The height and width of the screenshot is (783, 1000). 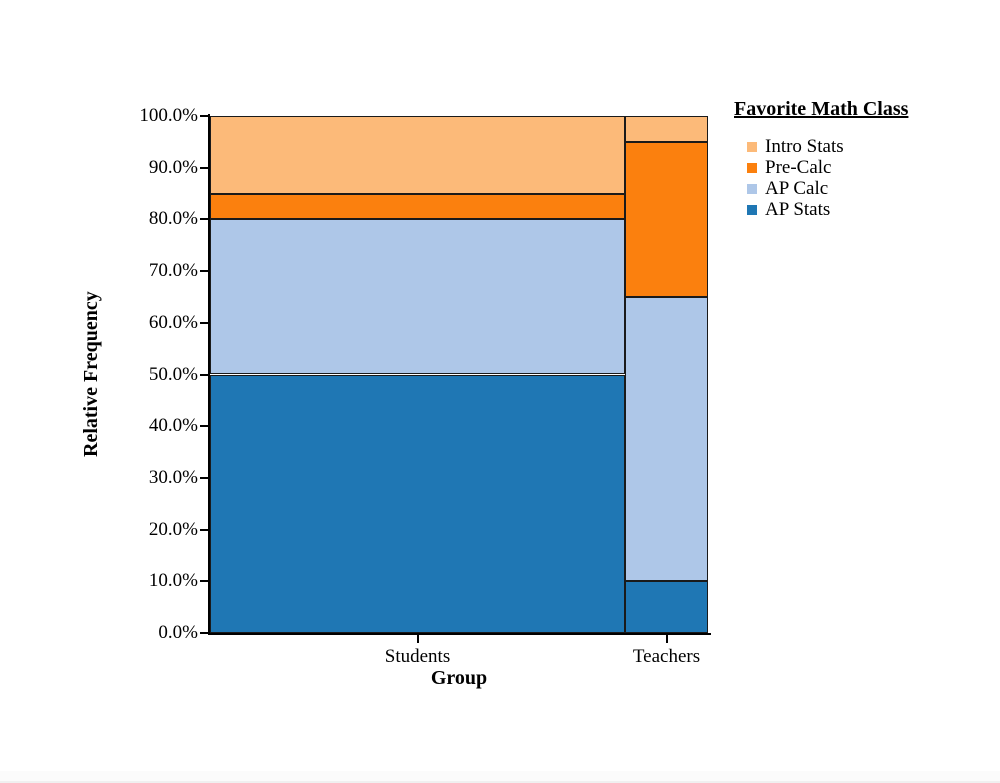 I want to click on x-axis-line, so click(x=459, y=634).